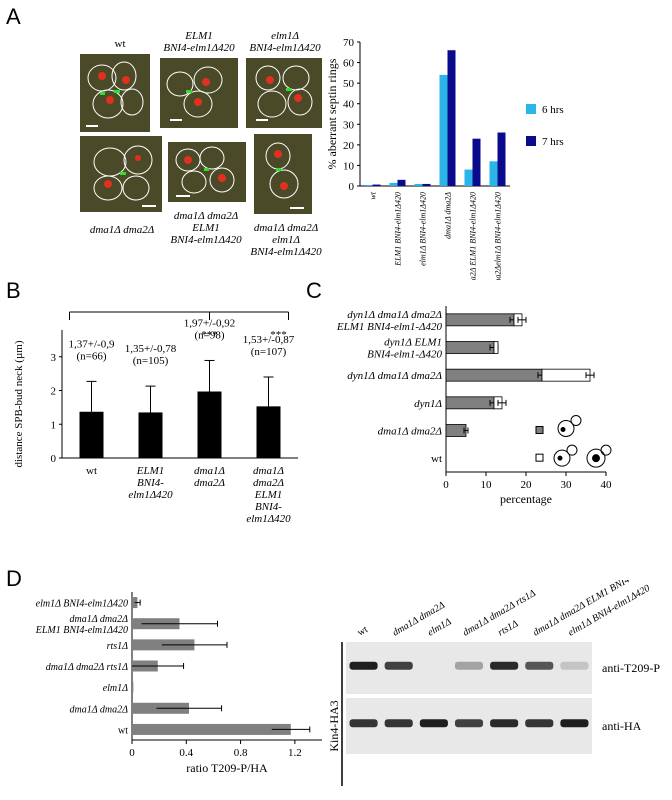 Image resolution: width=672 pixels, height=800 pixels. I want to click on blot-side-label: Kin4-HA3, so click(335, 725).